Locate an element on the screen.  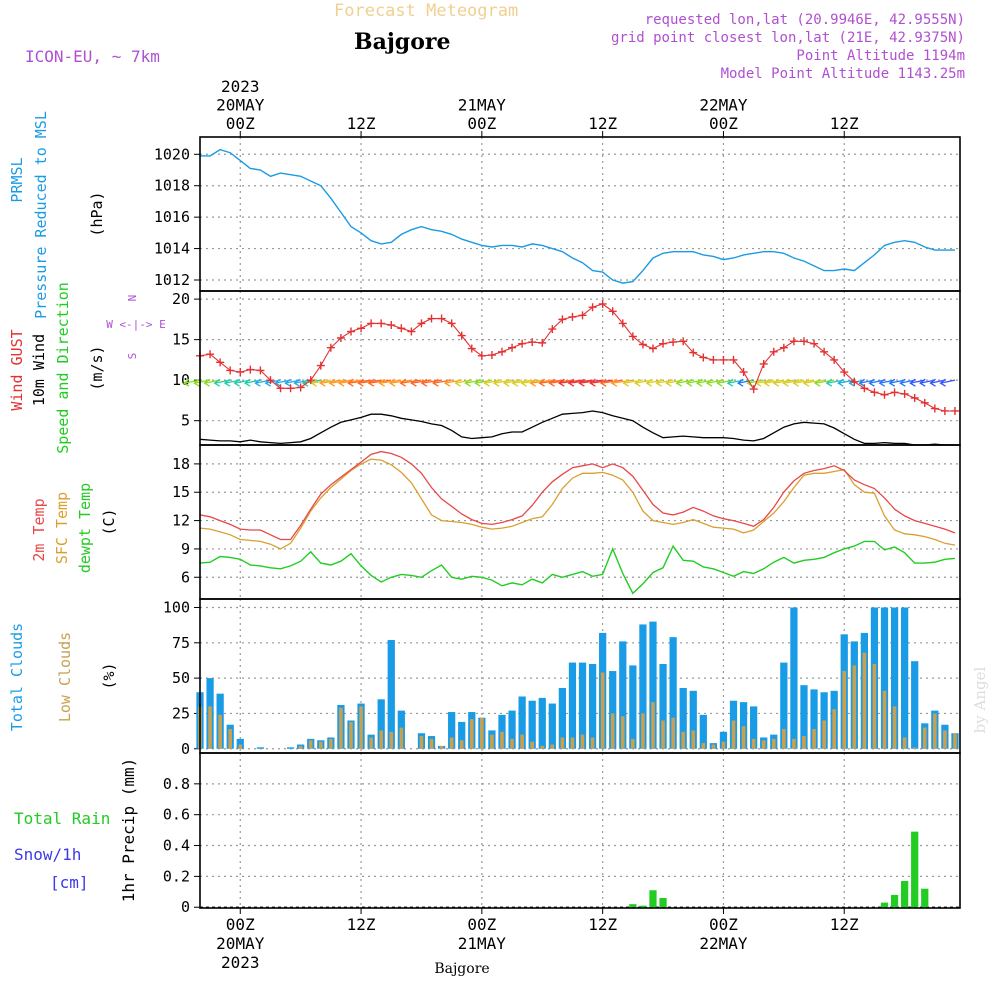
time-label-top: 2023 is located at coordinates (240, 86).